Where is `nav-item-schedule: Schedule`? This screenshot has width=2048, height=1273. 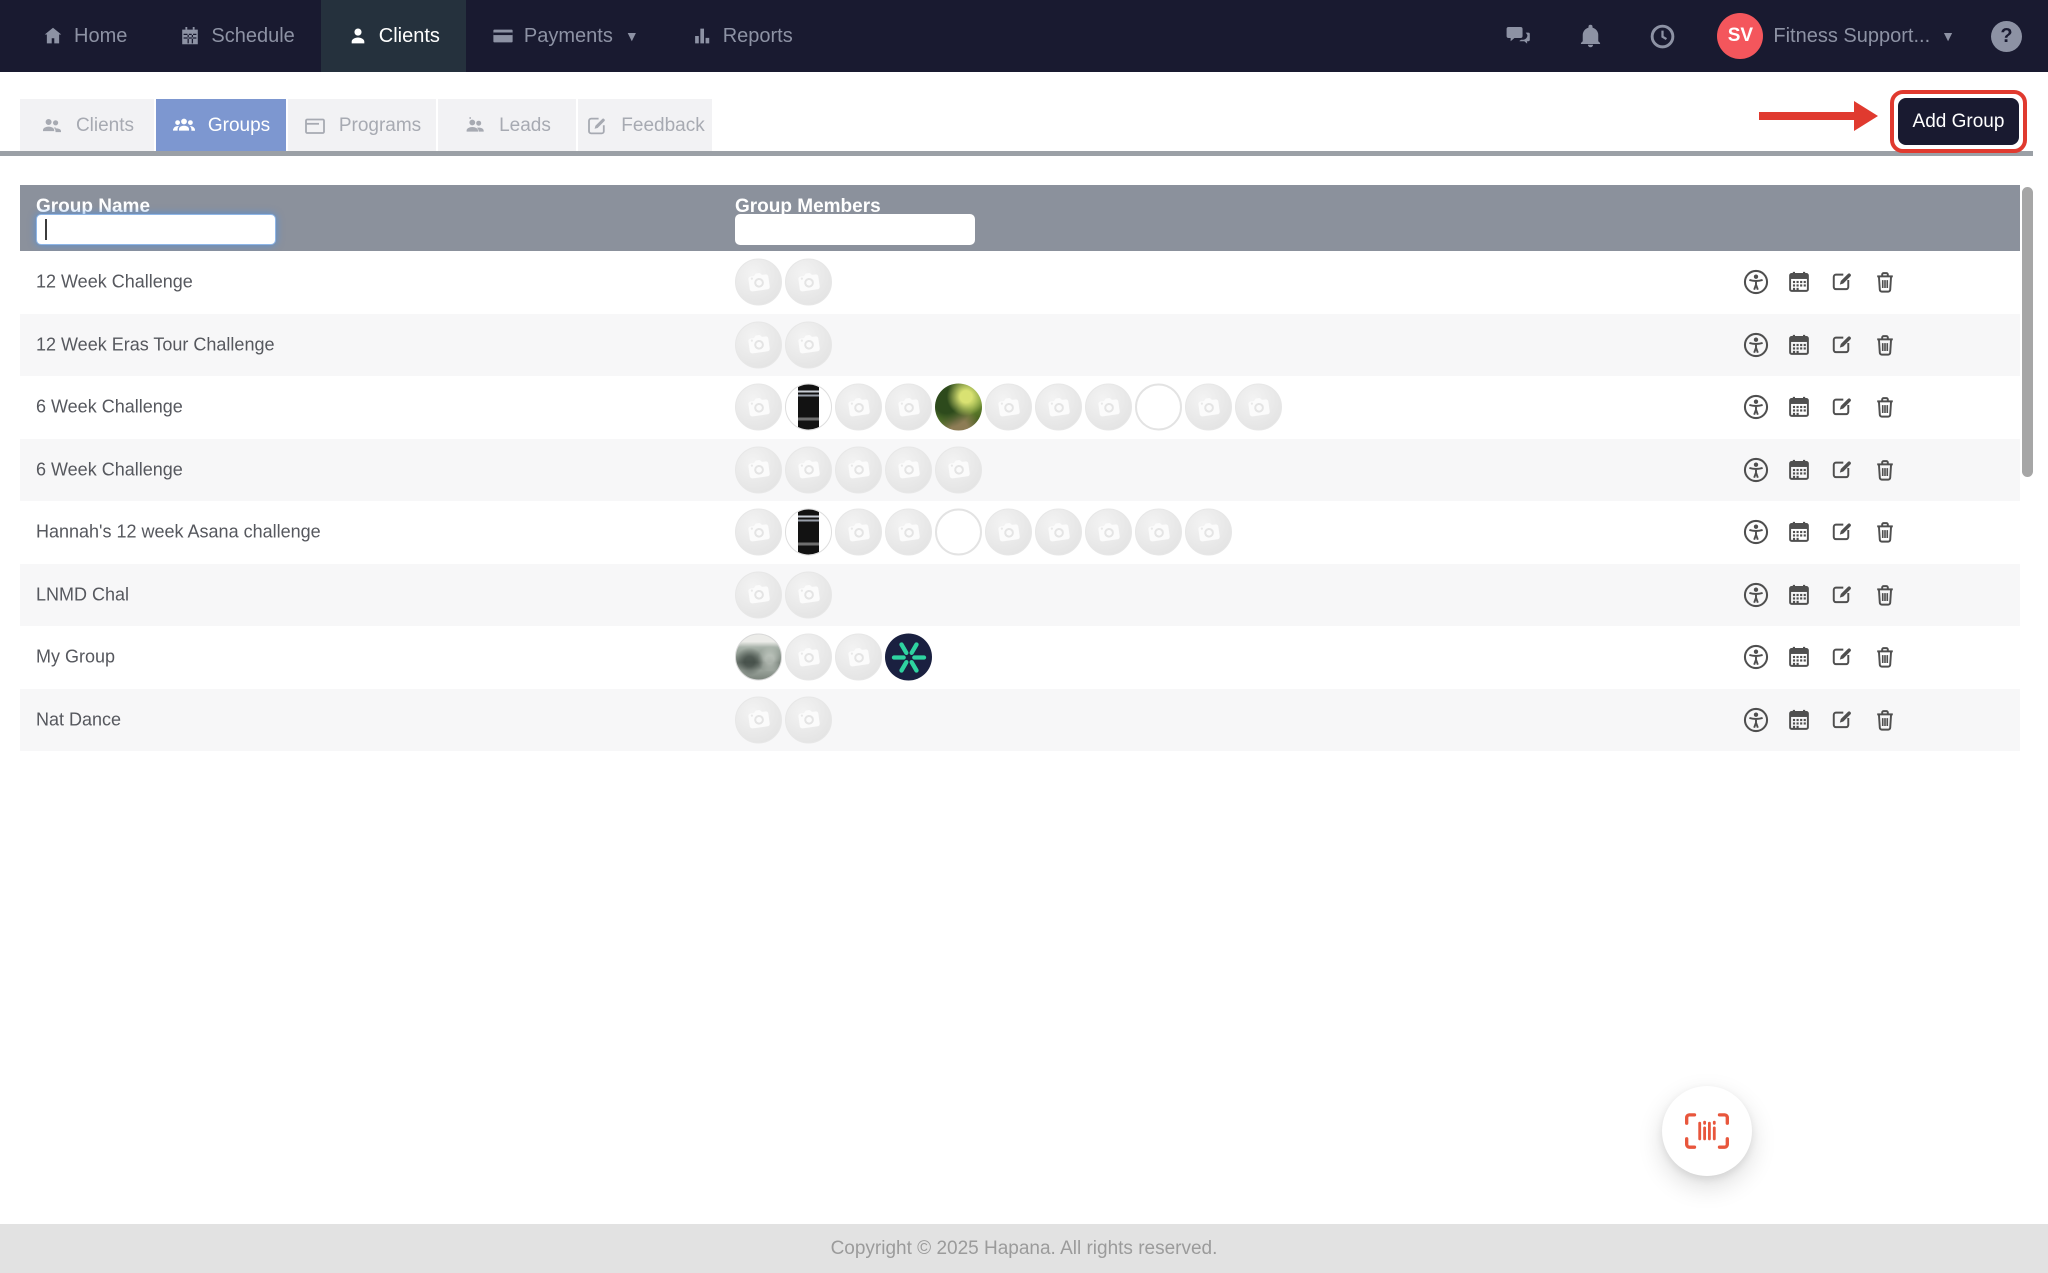
nav-item-schedule: Schedule is located at coordinates (236, 36).